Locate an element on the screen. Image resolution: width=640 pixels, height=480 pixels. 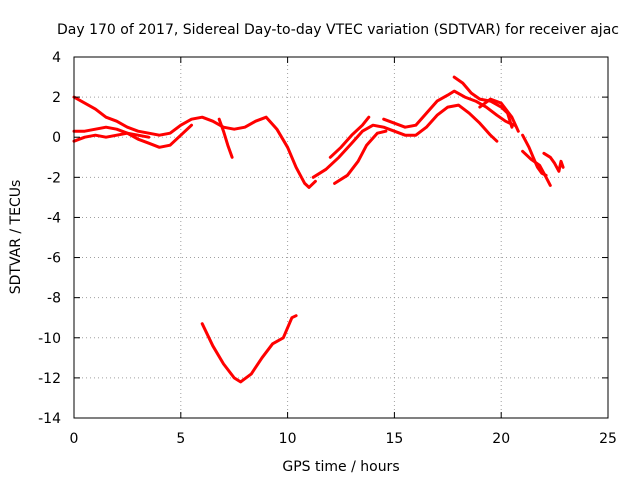
series-line-sat-n is located at coordinates (553, 162).